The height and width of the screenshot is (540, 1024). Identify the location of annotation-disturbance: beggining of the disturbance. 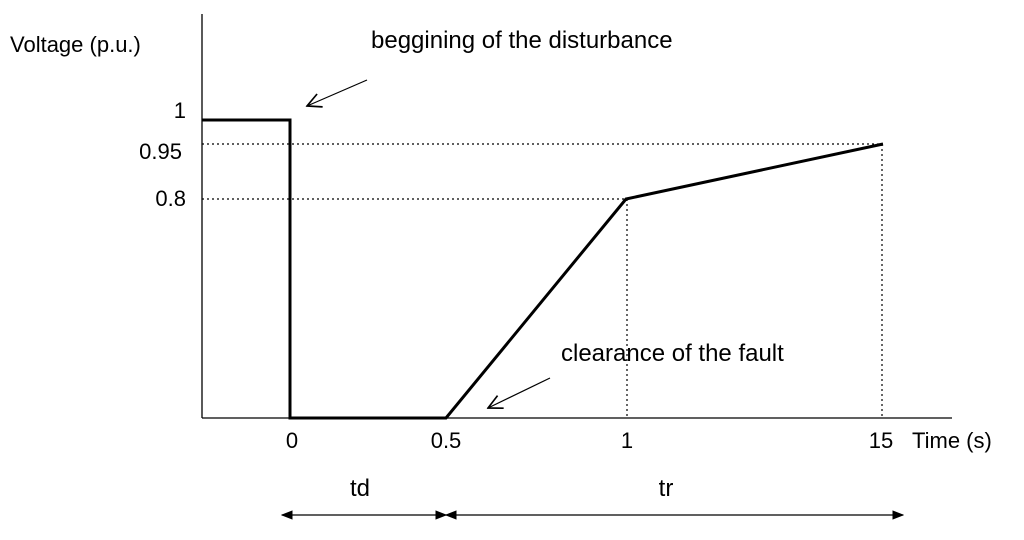
(522, 40).